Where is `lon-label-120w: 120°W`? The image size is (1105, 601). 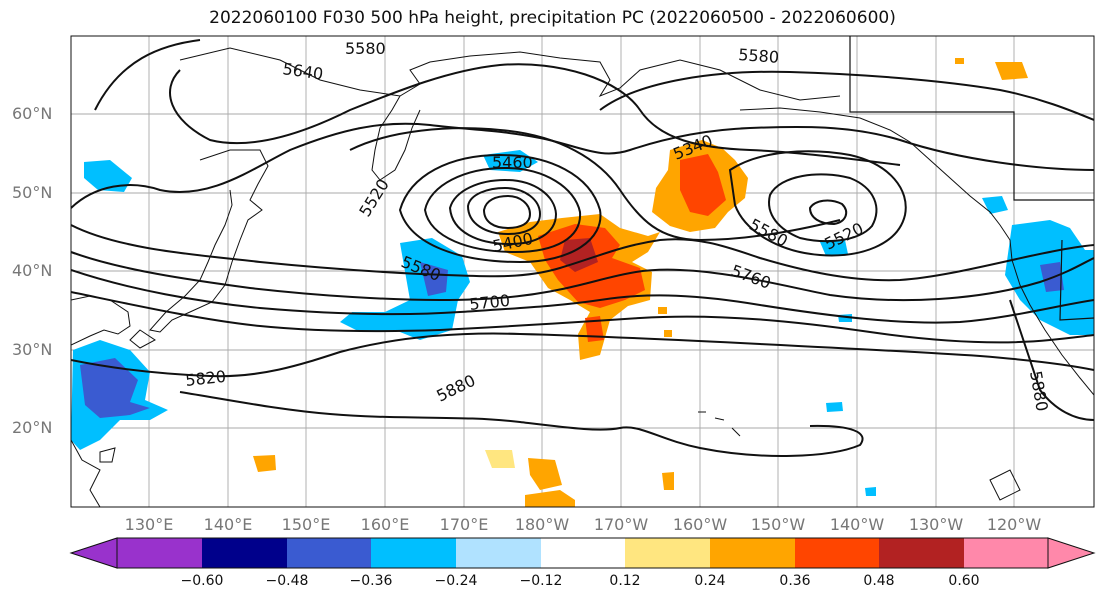 lon-label-120w: 120°W is located at coordinates (1014, 524).